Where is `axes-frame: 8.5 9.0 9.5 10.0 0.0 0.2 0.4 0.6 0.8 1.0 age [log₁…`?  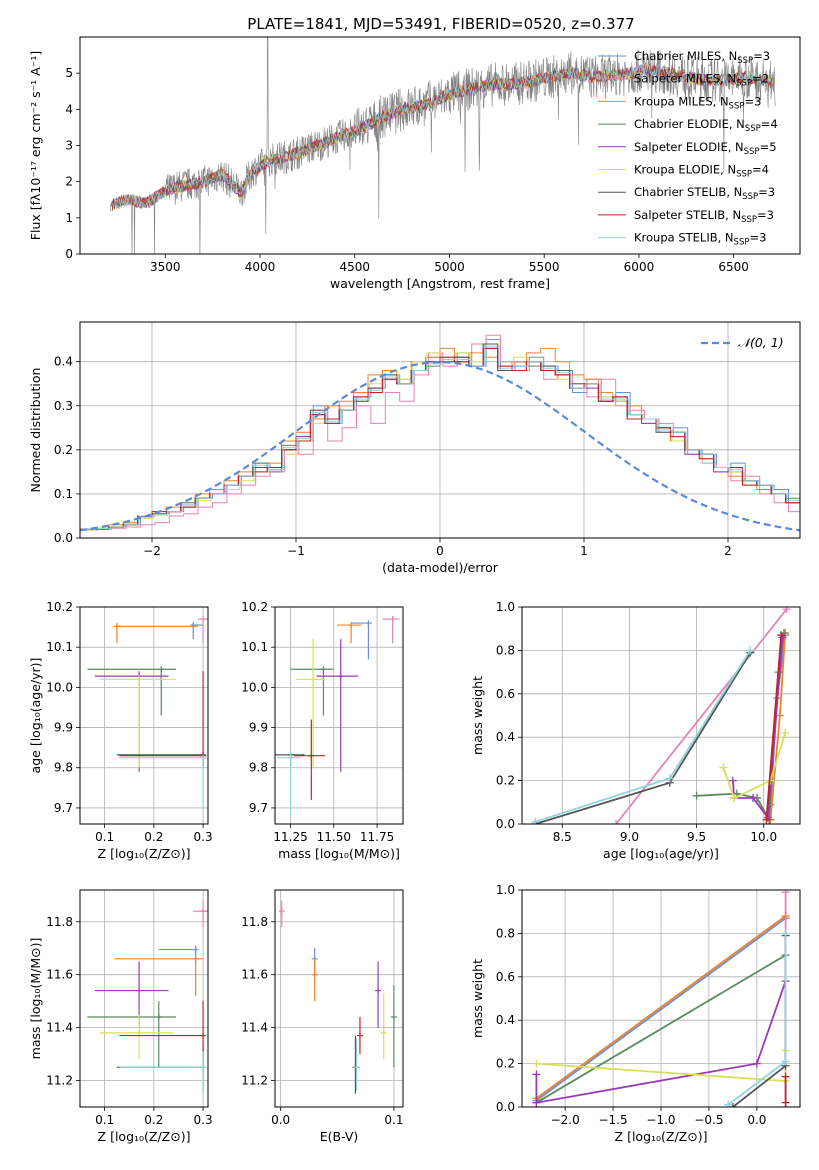 axes-frame: 8.5 9.0 9.5 10.0 0.0 0.2 0.4 0.6 0.8 1.0 age [log₁… is located at coordinates (635, 730).